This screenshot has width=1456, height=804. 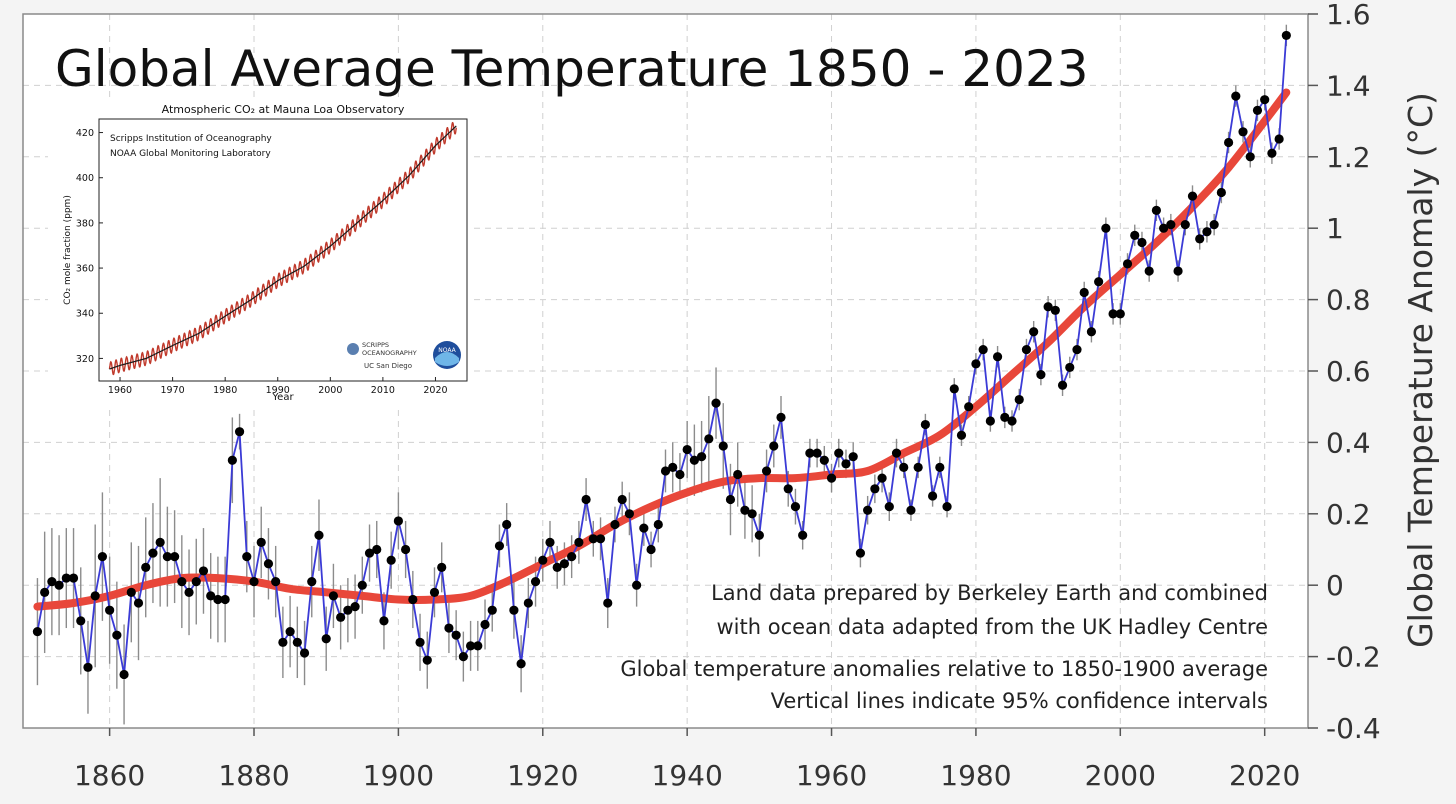 What do you see at coordinates (283, 109) in the screenshot?
I see `inset-title: Atmospheric CO₂ at Mauna Loa Observatory` at bounding box center [283, 109].